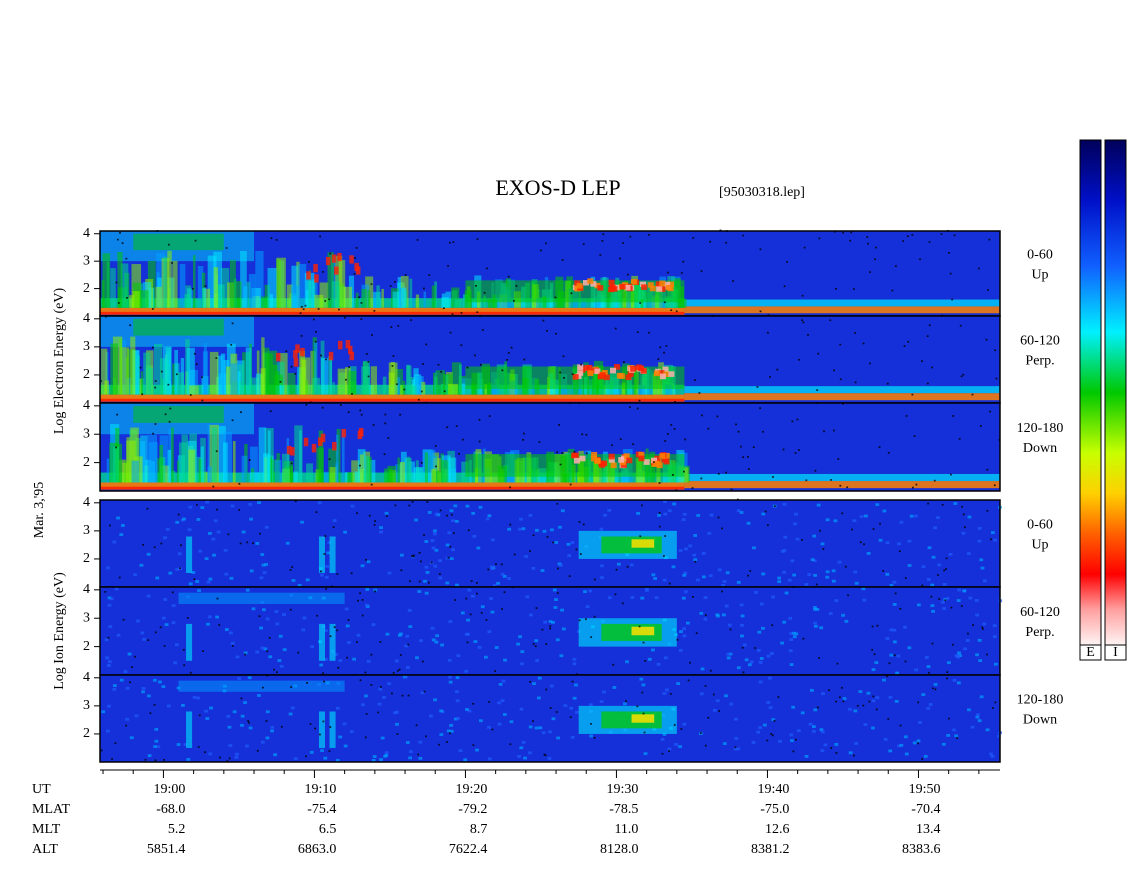 Image resolution: width=1130 pixels, height=875 pixels. What do you see at coordinates (86, 558) in the screenshot?
I see `y-tick-label: 2` at bounding box center [86, 558].